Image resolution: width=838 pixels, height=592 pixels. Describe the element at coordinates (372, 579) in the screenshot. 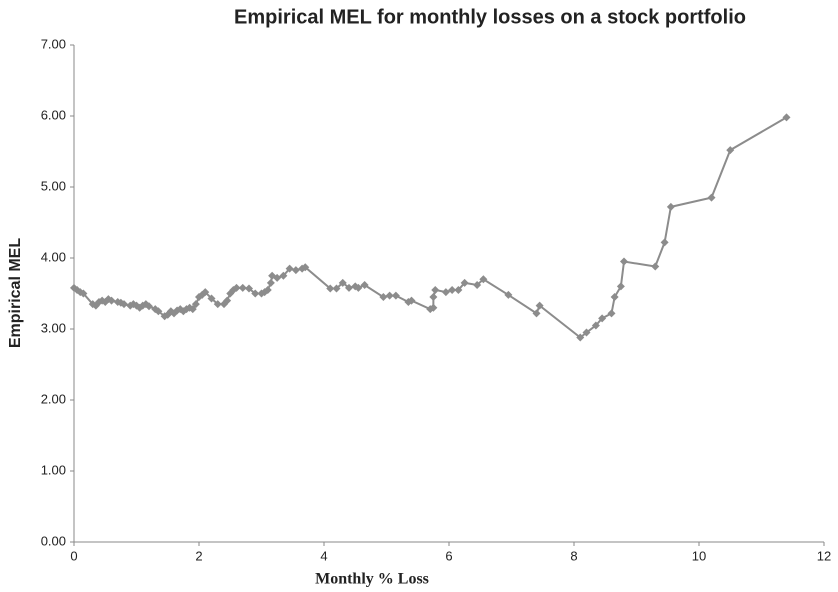

I see `x-axis-label: Monthly % Loss` at that location.